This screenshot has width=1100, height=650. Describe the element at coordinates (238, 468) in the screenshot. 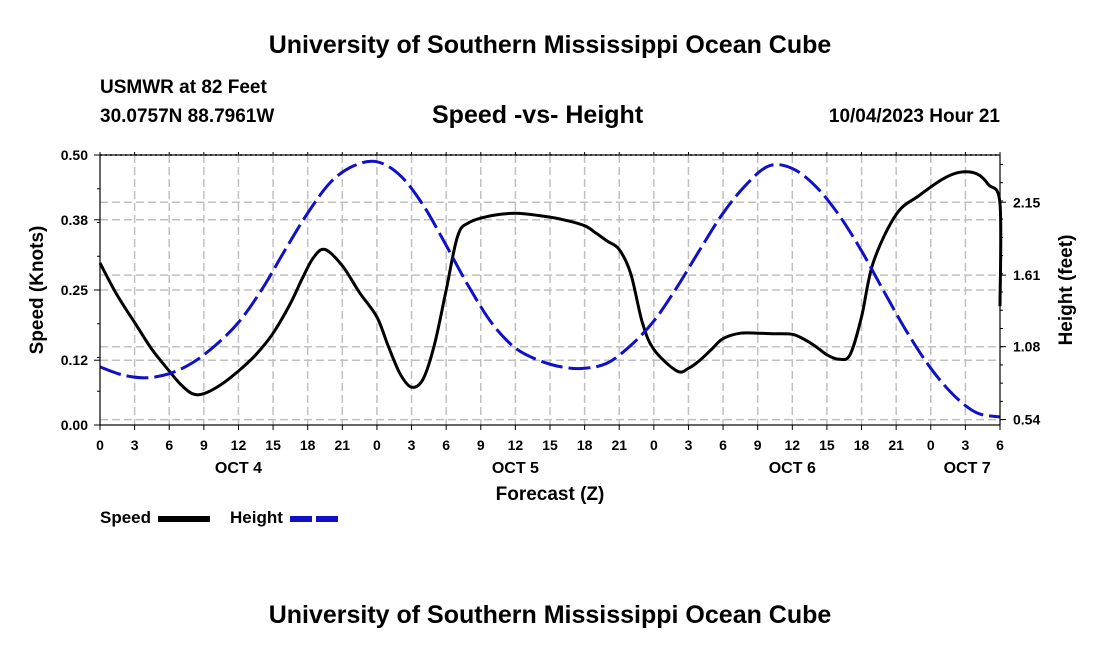

I see `day-label: OCT 4` at that location.